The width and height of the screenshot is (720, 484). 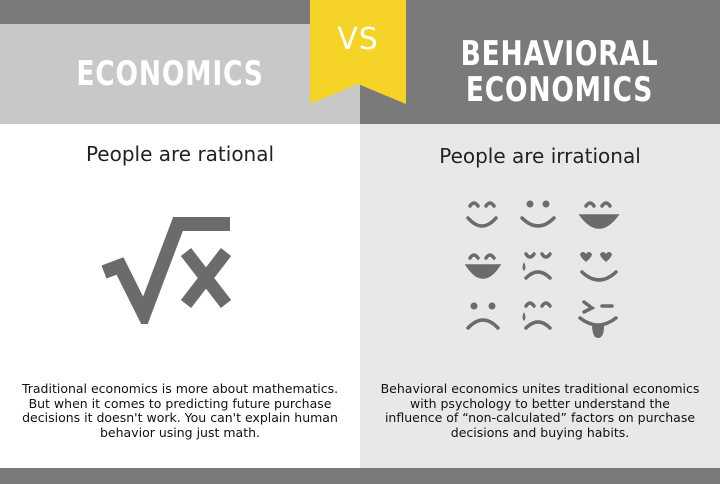 What do you see at coordinates (599, 215) in the screenshot?
I see `big-grin-face-icon` at bounding box center [599, 215].